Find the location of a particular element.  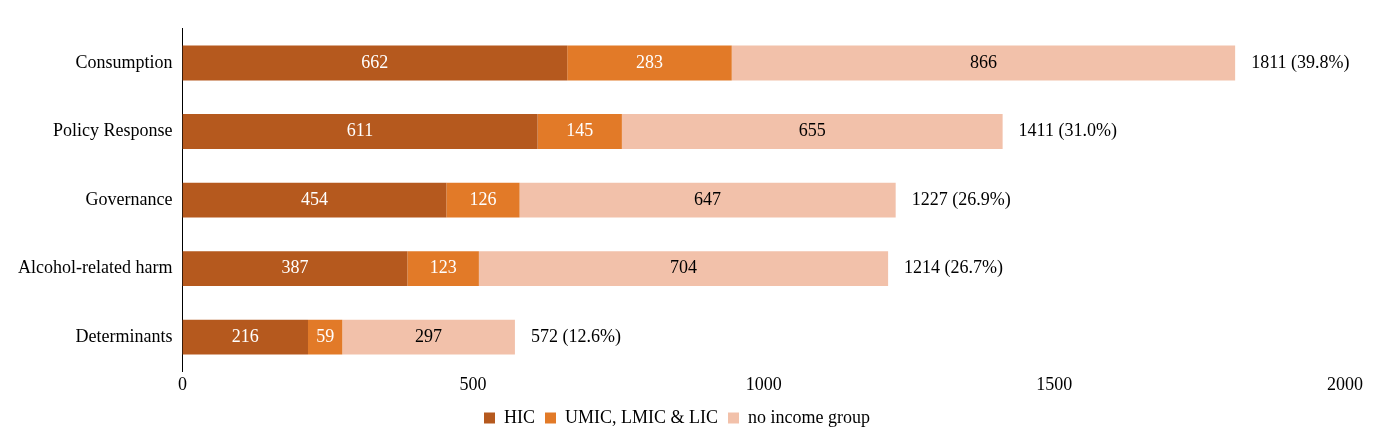

legend-label: no income group is located at coordinates (809, 416).